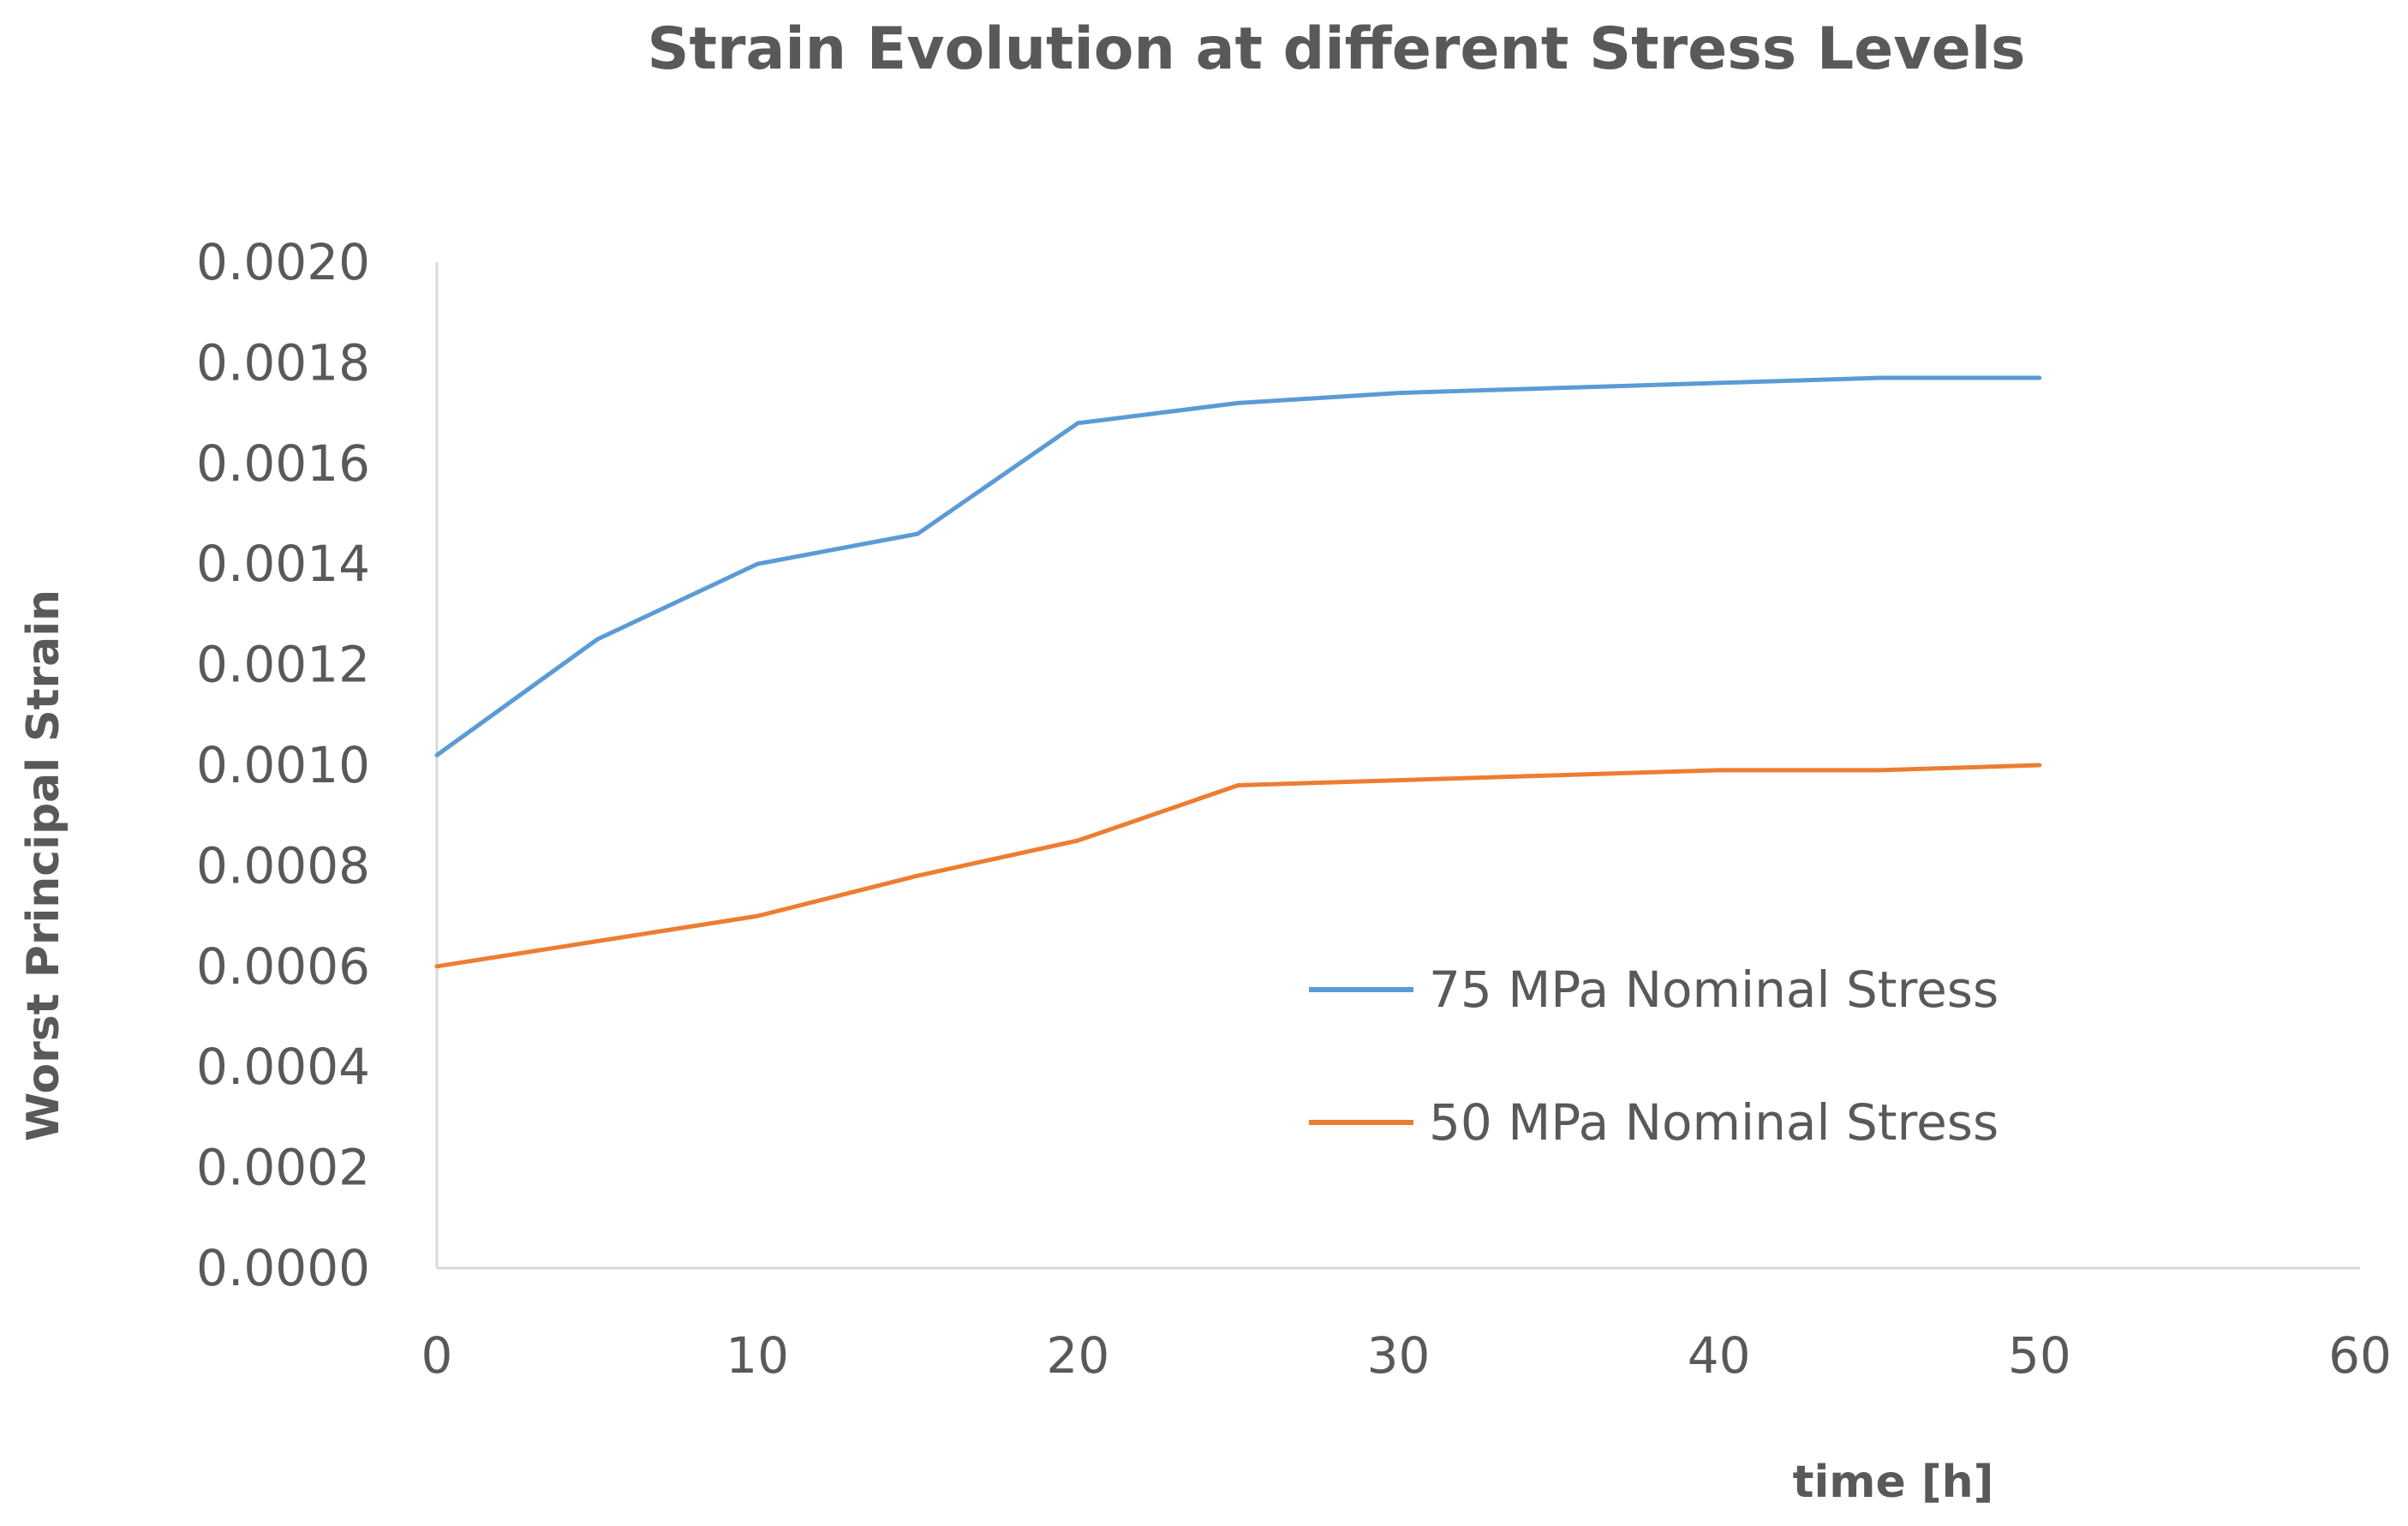 Image resolution: width=2408 pixels, height=1526 pixels. What do you see at coordinates (283, 464) in the screenshot?
I see `y-tick-label: 0.0016` at bounding box center [283, 464].